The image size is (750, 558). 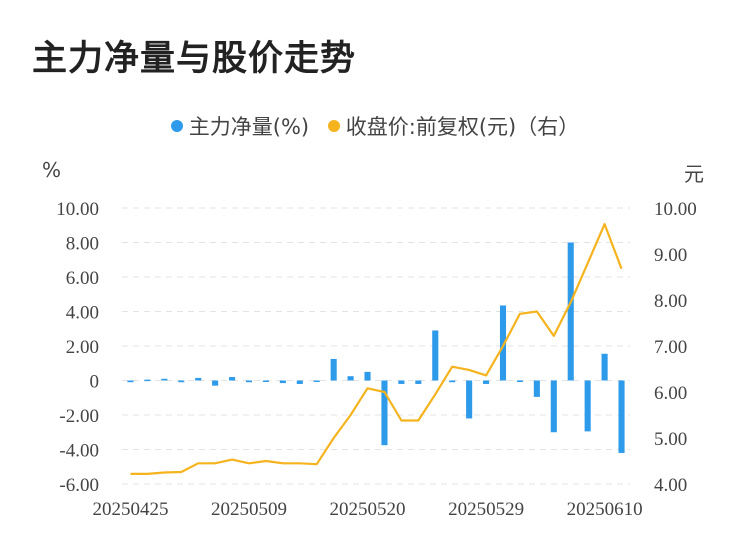 I want to click on x-tick-label: 20250425, so click(x=130, y=509).